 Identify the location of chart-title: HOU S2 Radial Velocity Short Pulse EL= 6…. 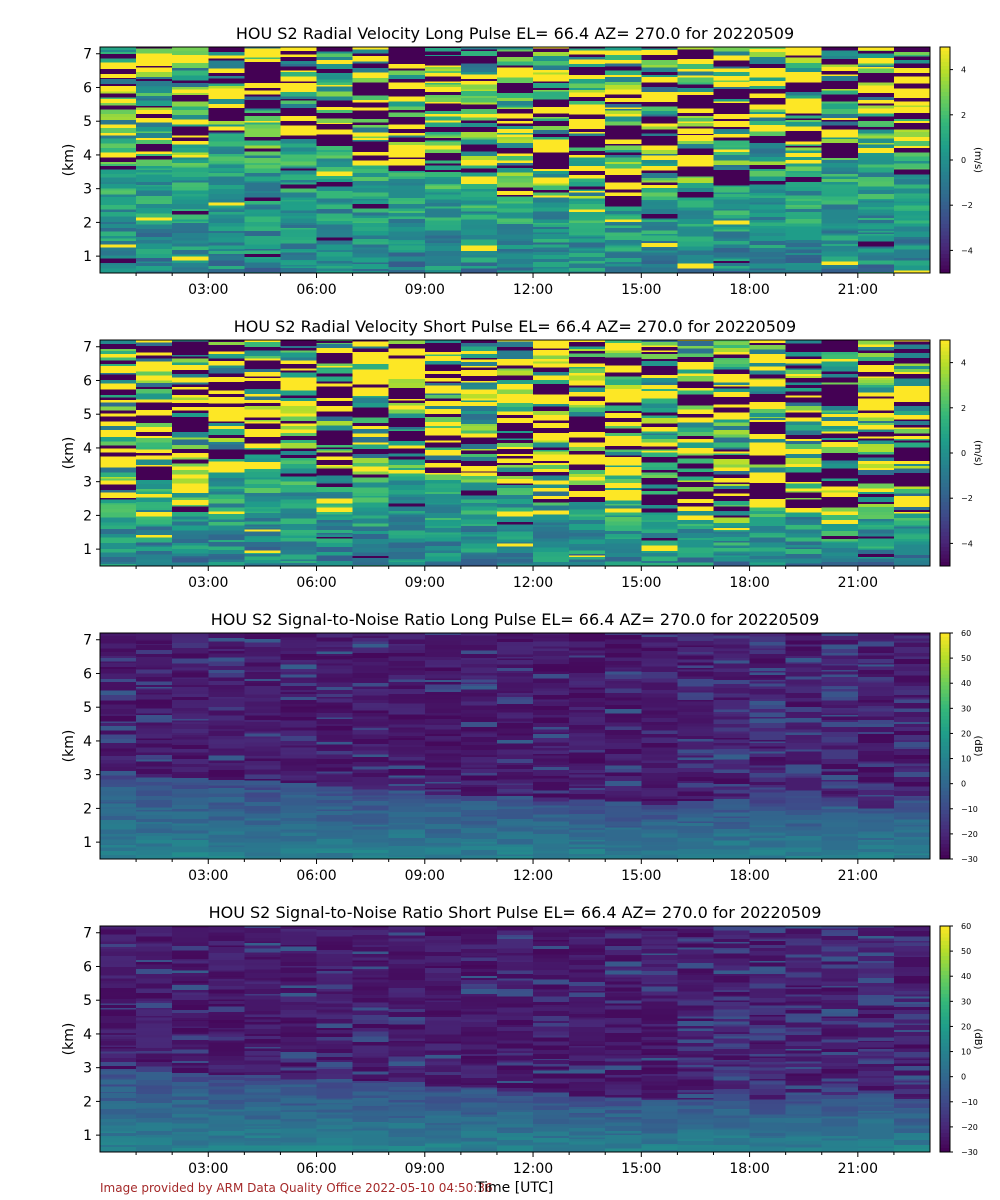
(515, 326).